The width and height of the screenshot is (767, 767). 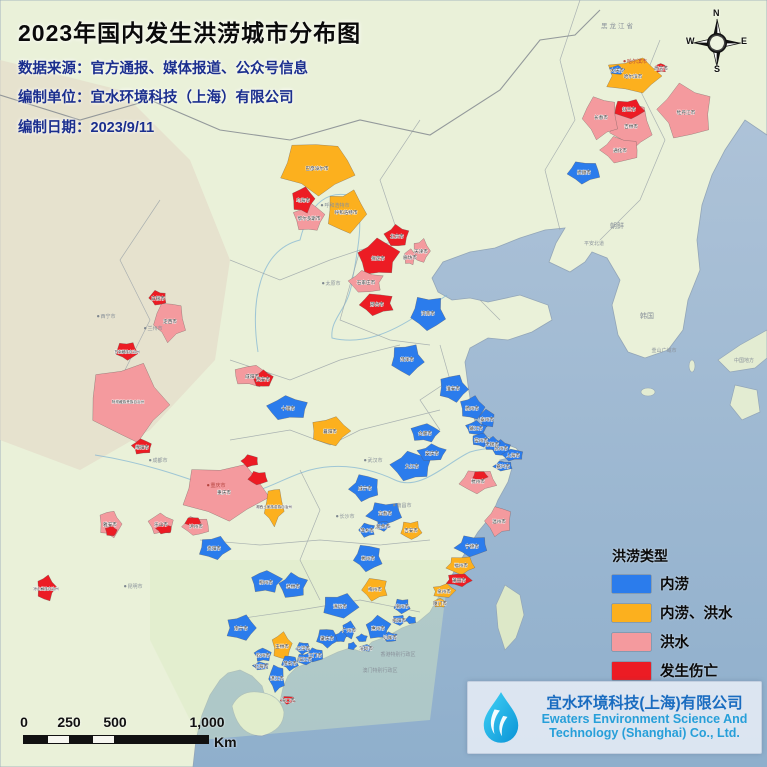 I want to click on city-region-菏泽市, so click(x=408, y=360).